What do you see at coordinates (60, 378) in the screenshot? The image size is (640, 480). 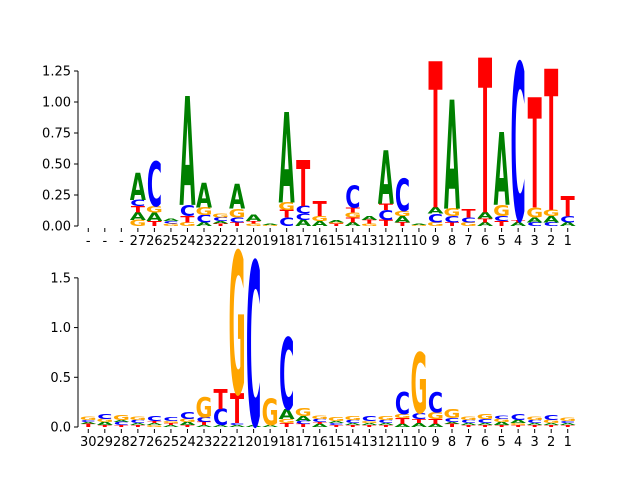 I see `y-tick-label: 0.5` at bounding box center [60, 378].